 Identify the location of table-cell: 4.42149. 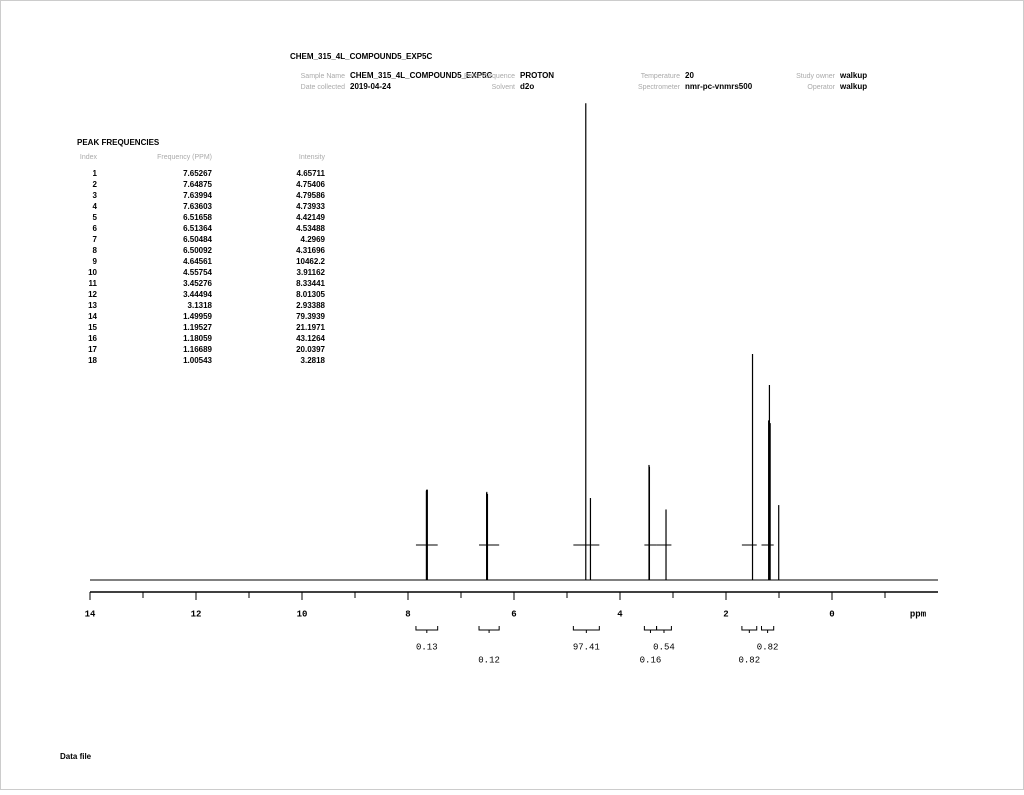
(310, 217).